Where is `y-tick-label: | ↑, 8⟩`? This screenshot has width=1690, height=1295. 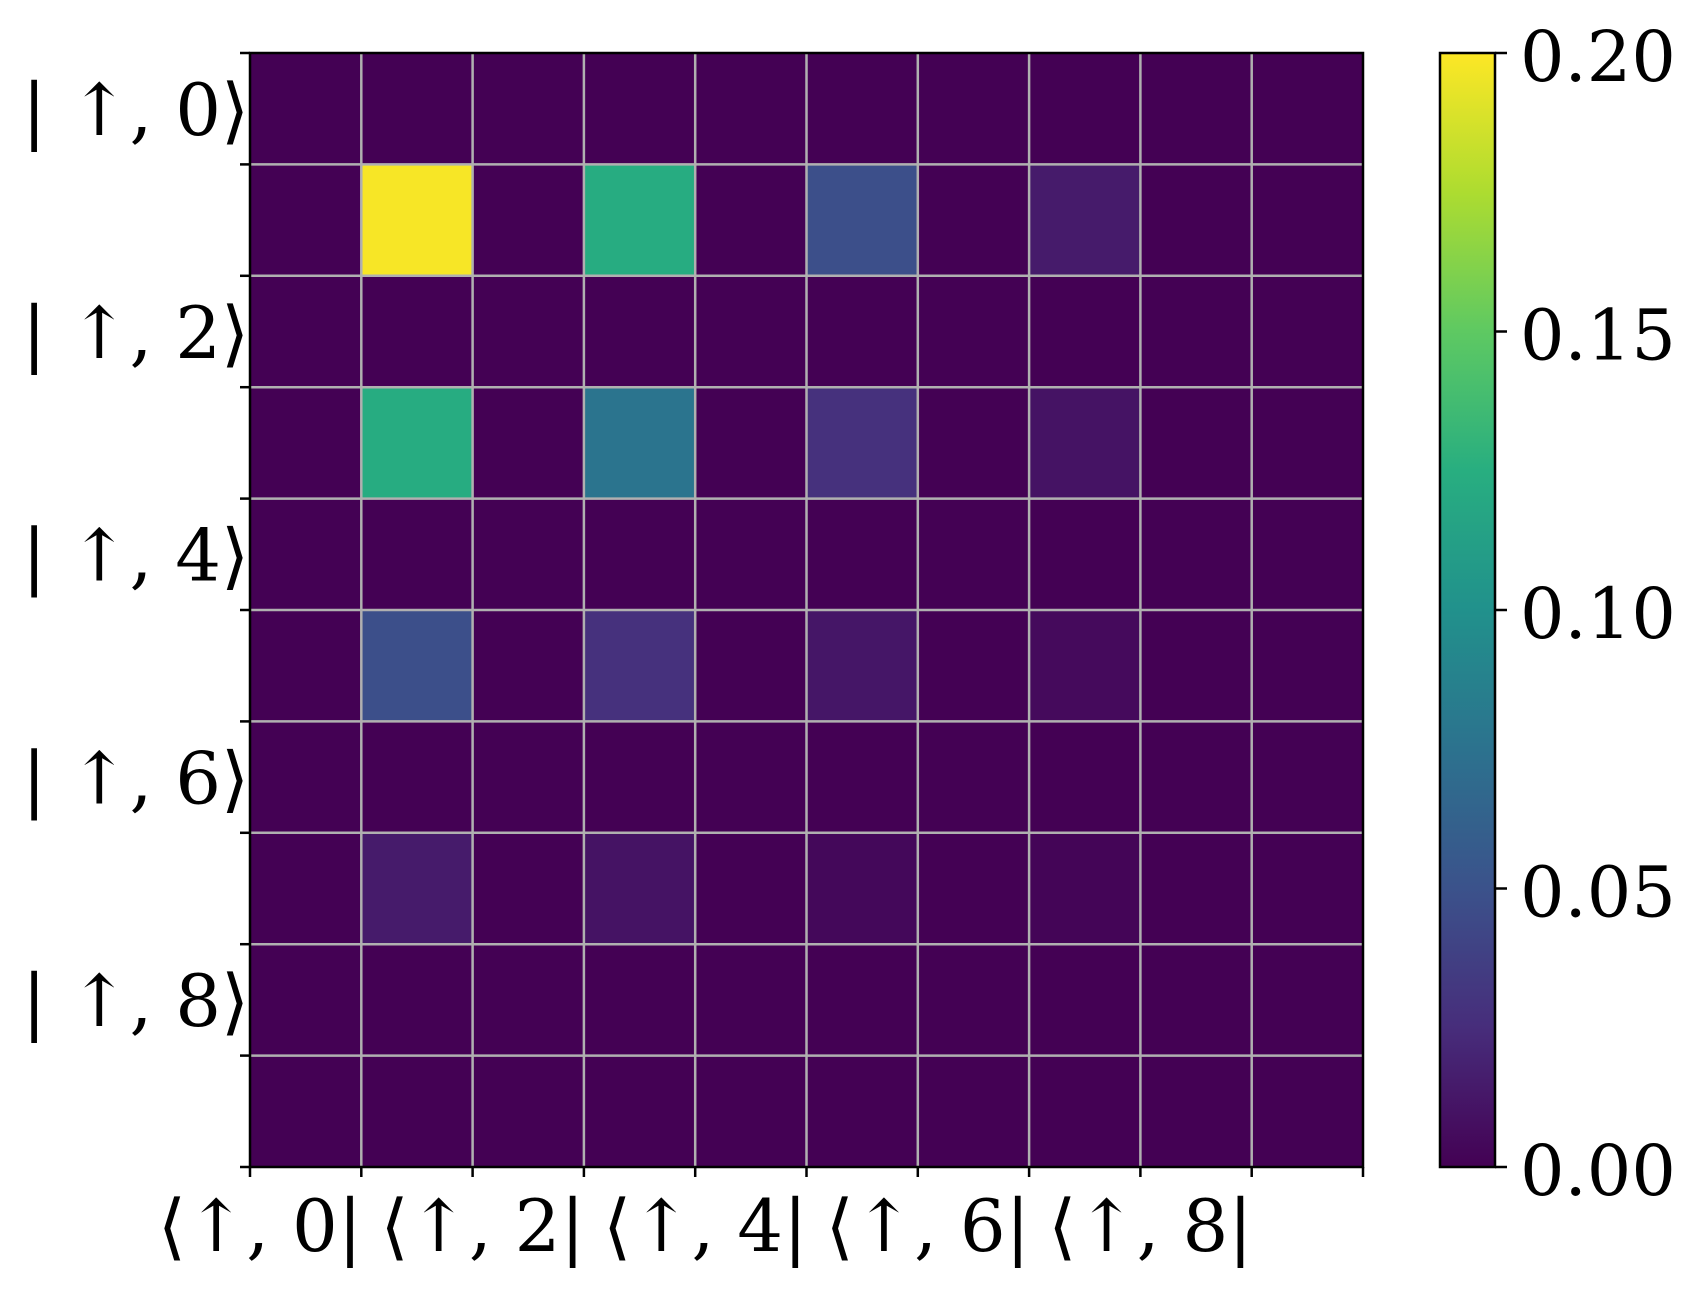 y-tick-label: | ↑, 8⟩ is located at coordinates (135, 1001).